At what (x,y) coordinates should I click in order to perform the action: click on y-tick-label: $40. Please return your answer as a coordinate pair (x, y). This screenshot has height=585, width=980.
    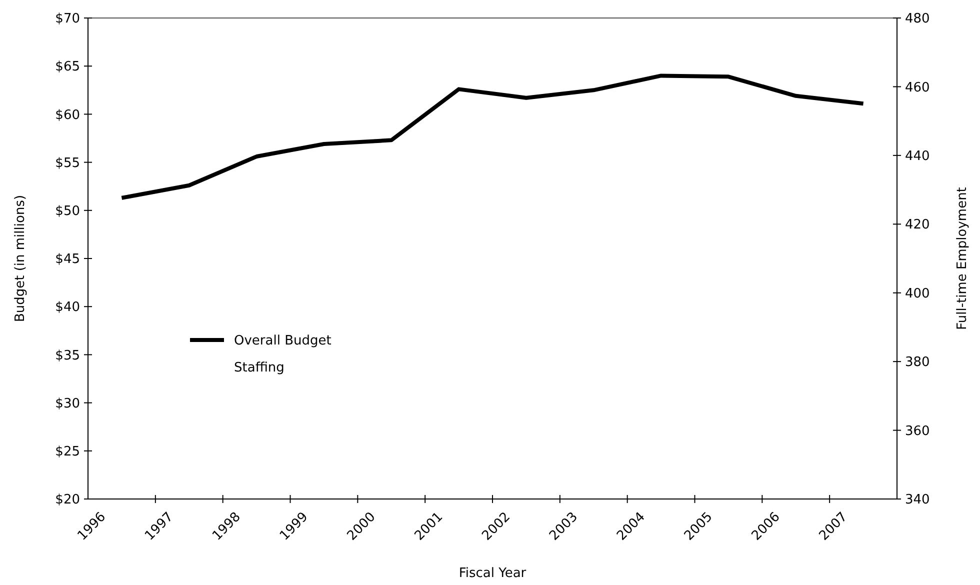
    Looking at the image, I should click on (67, 308).